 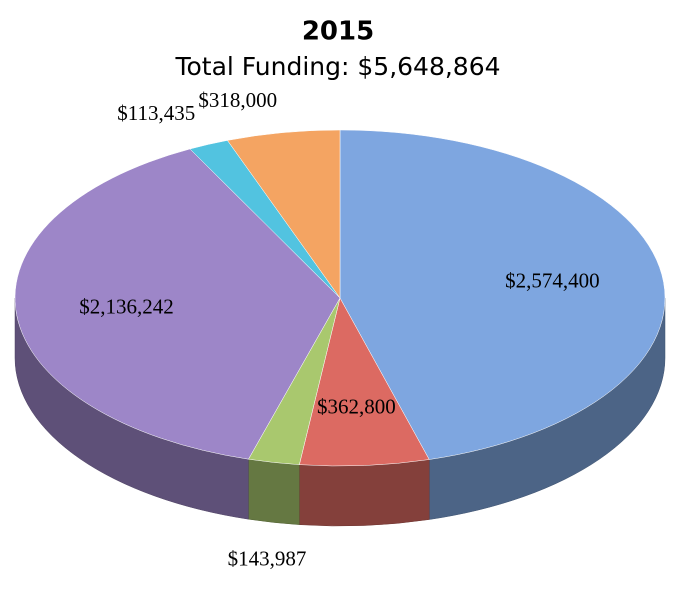 What do you see at coordinates (237, 100) in the screenshot?
I see `data-label: $318,000` at bounding box center [237, 100].